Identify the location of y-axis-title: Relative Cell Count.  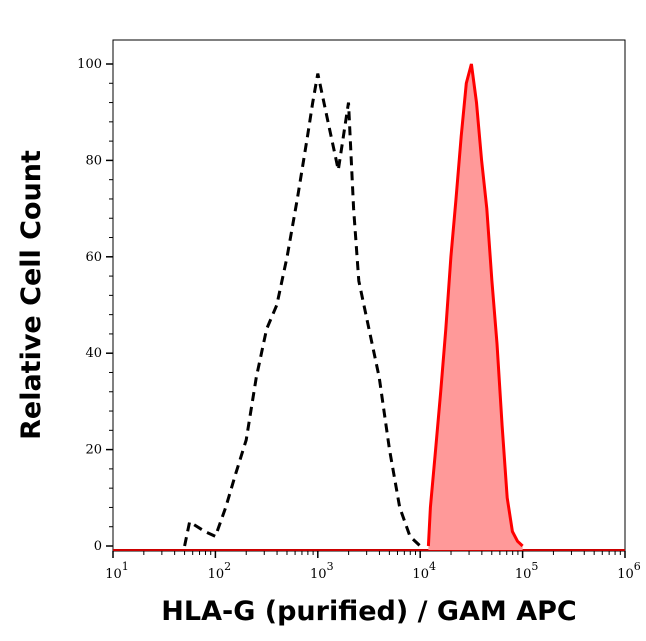
(31, 295).